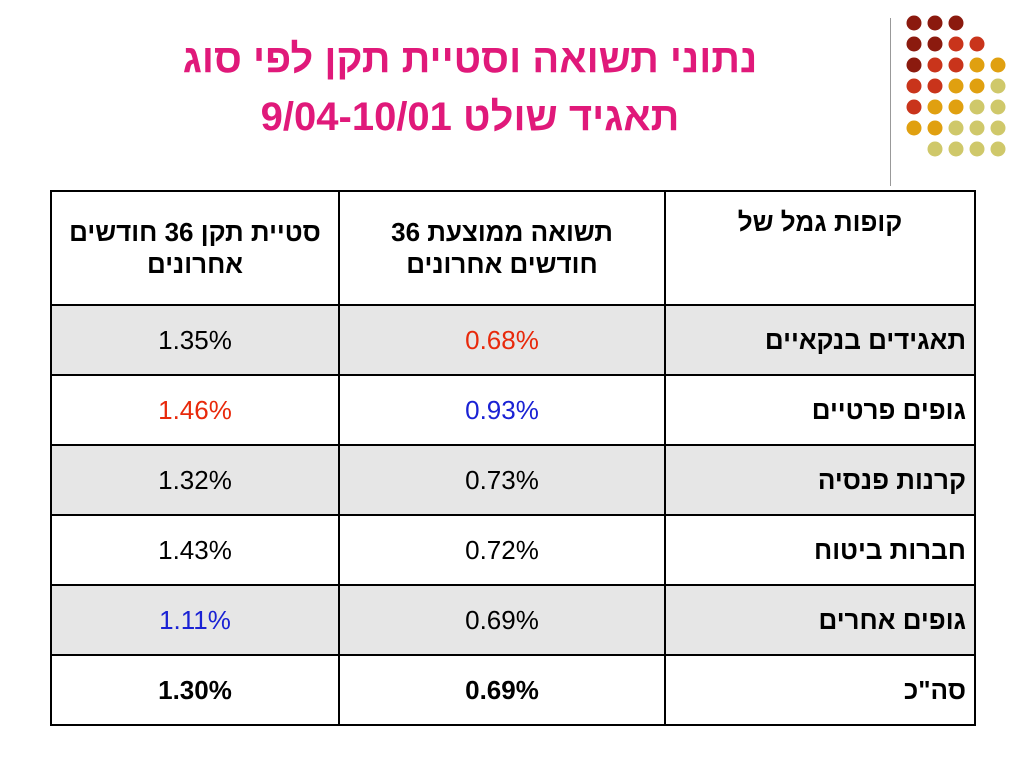 The height and width of the screenshot is (768, 1024). I want to click on avg-return-cell: 0.68%, so click(502, 340).